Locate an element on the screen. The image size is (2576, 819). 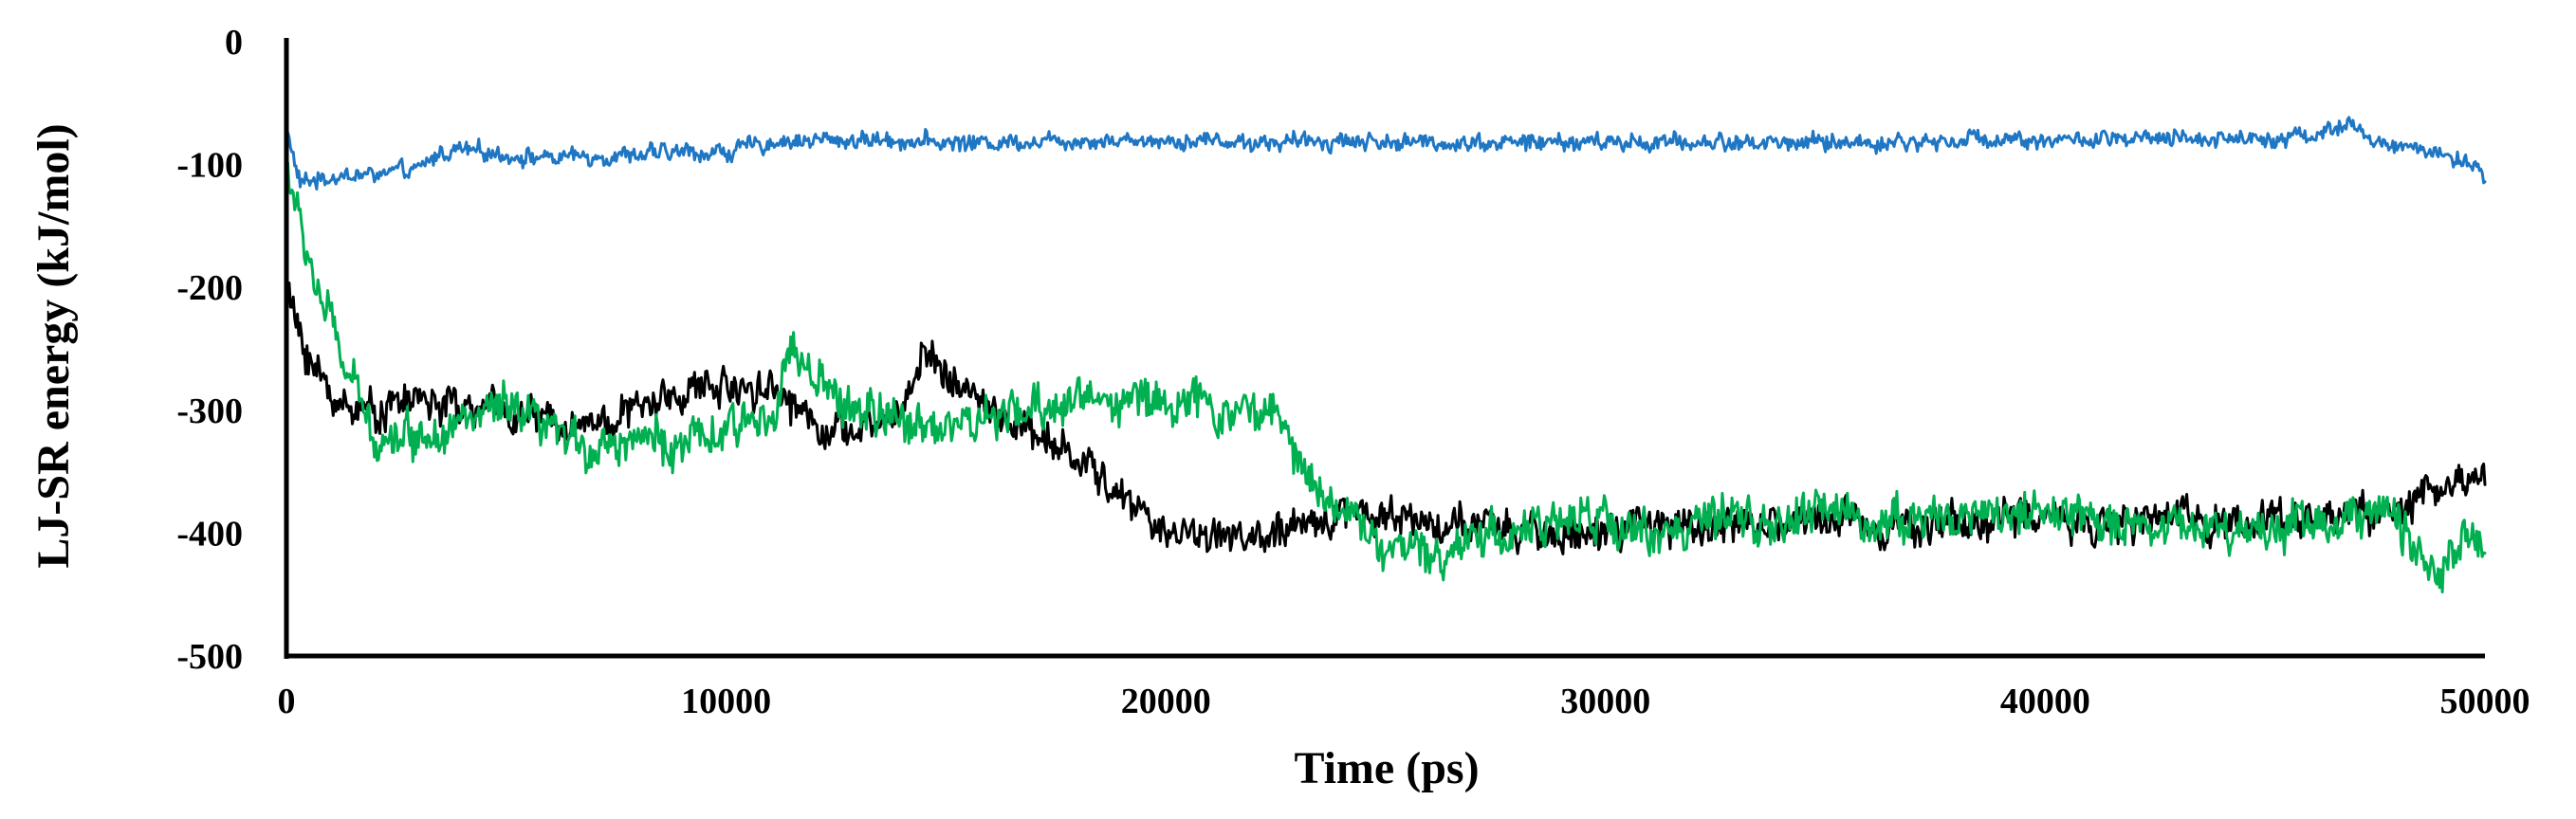
y-tick-label: -200 is located at coordinates (209, 288).